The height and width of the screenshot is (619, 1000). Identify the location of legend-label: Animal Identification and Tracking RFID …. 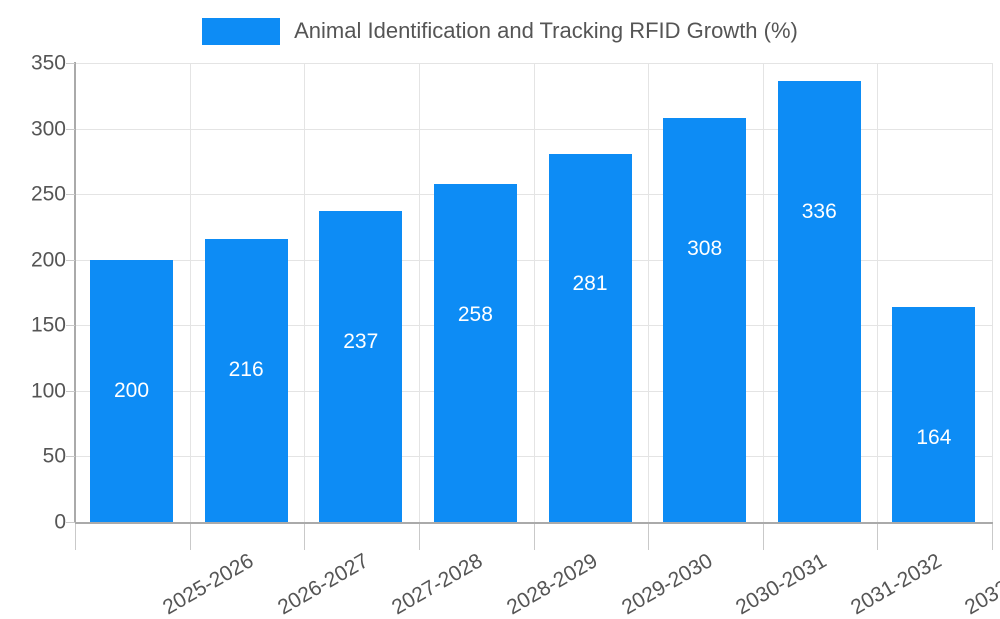
(546, 30).